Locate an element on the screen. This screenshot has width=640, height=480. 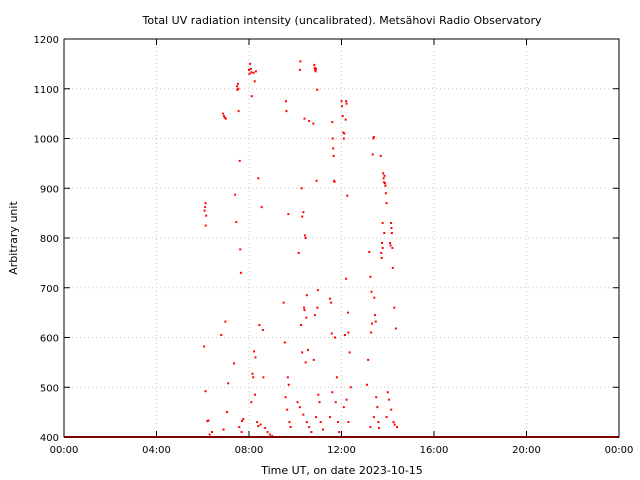
y-tick-label: 400 is located at coordinates (49, 438).